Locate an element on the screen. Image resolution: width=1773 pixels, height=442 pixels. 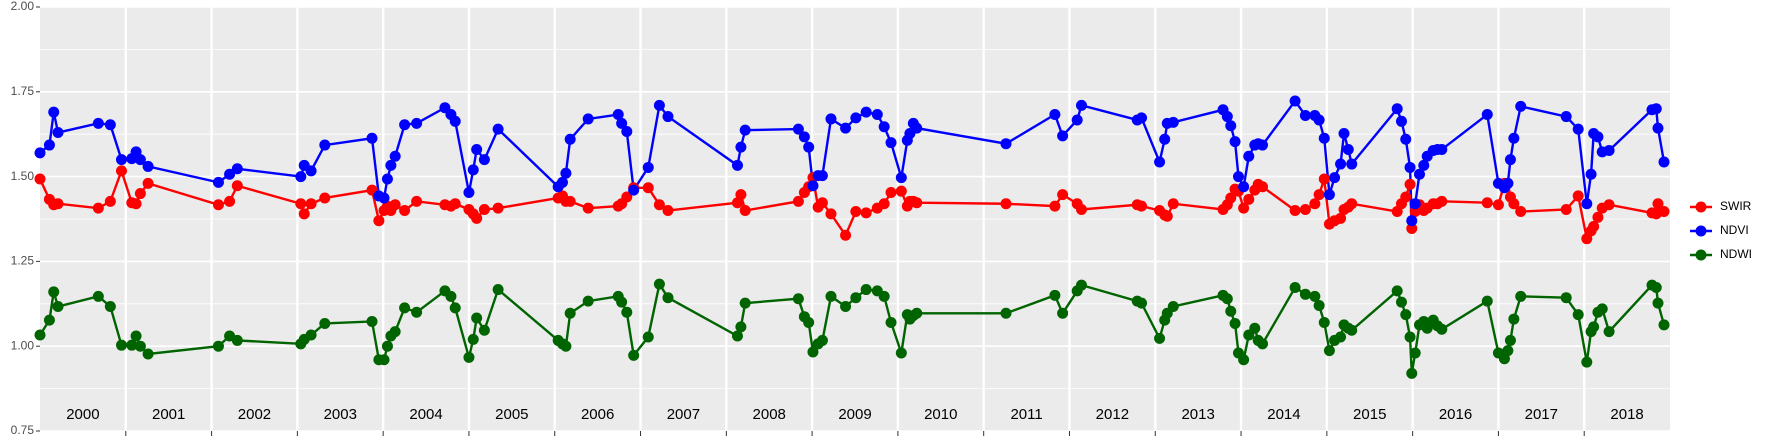
year-label: 2011 is located at coordinates (1026, 414).